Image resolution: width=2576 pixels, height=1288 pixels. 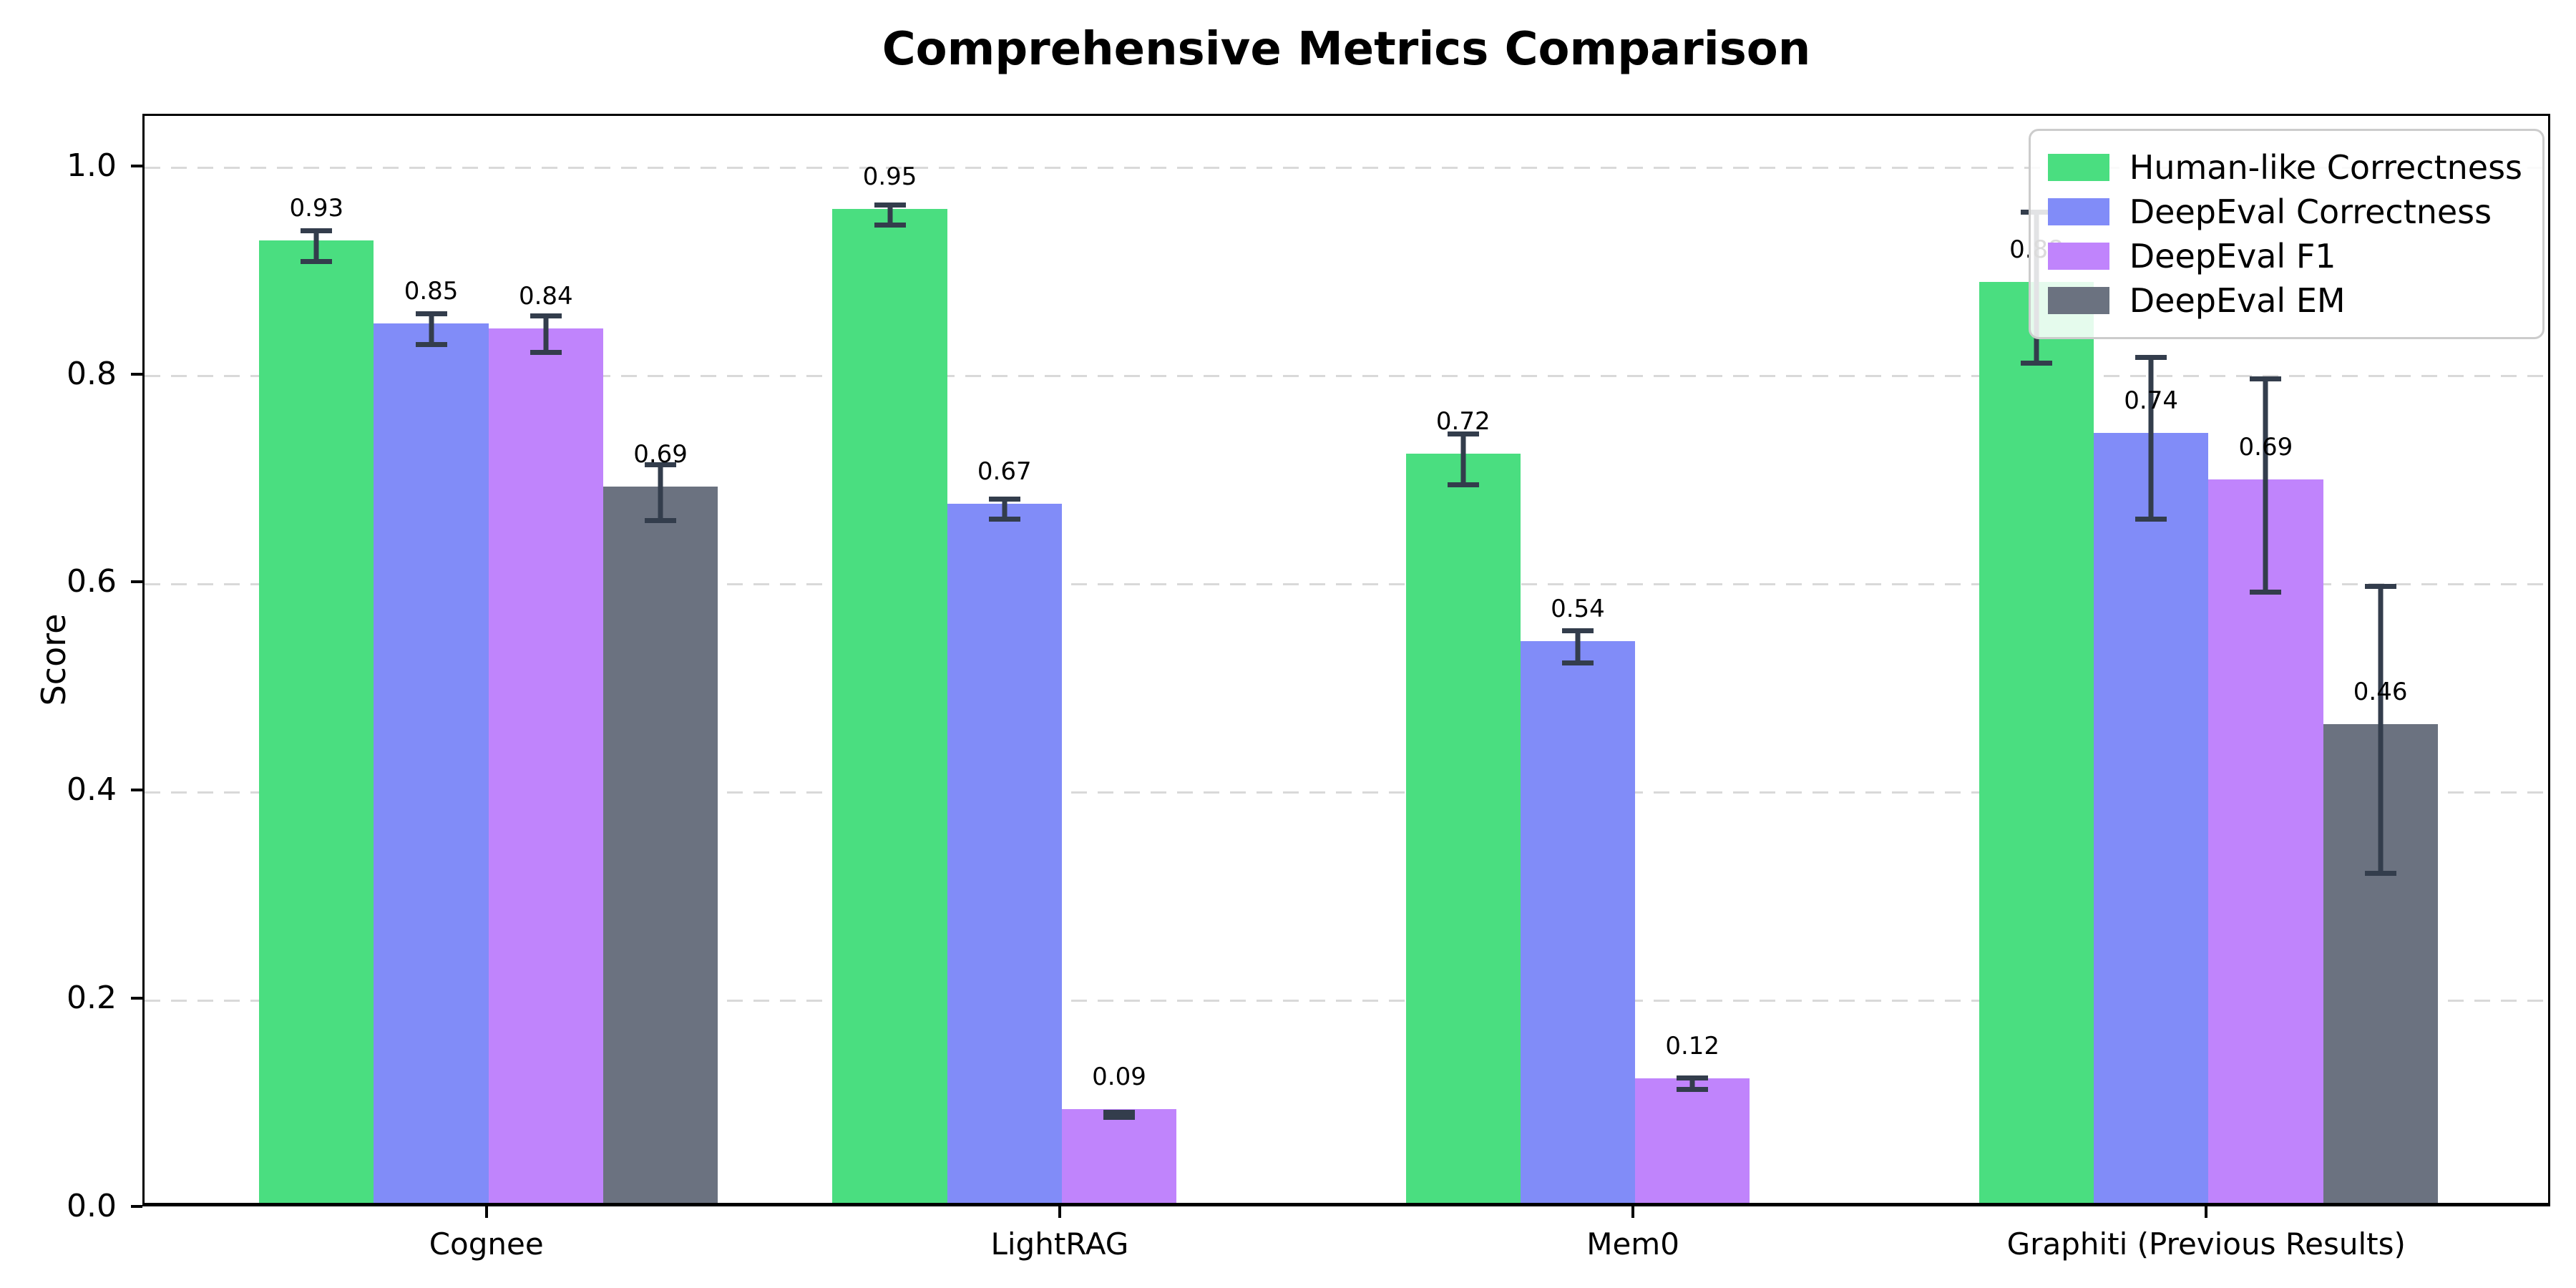 I want to click on legend-item: DeepEval EM, so click(x=2284, y=300).